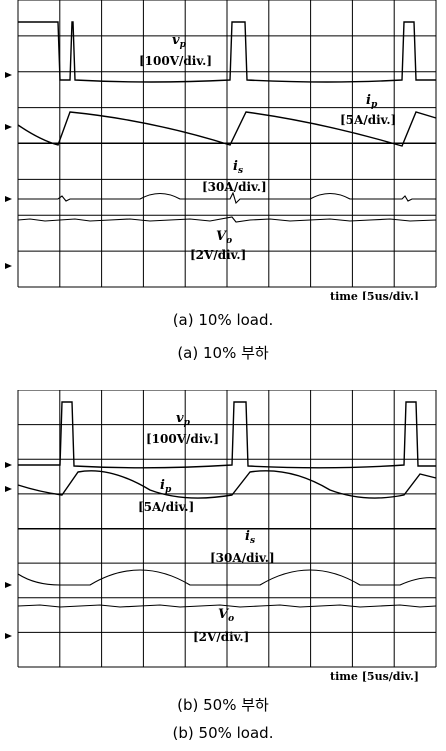 The width and height of the screenshot is (446, 751). What do you see at coordinates (223, 733) in the screenshot?
I see `caption-b-en: (b) 50% load.` at bounding box center [223, 733].